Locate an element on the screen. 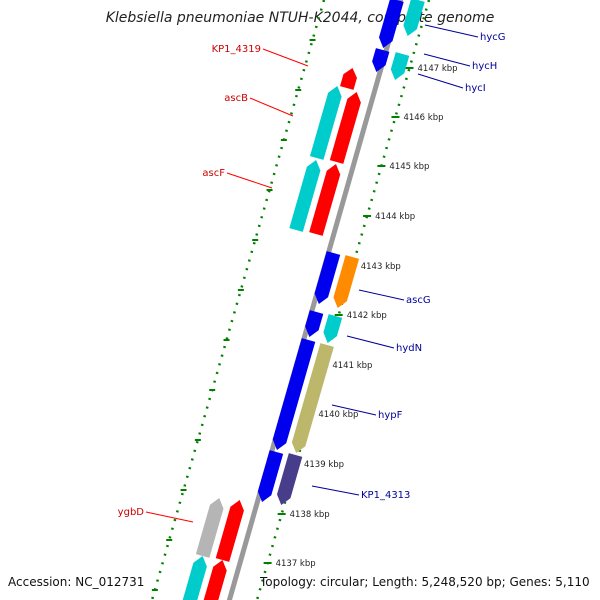 The image size is (600, 600). gene-hyci-blue-arrow is located at coordinates (380, 61).